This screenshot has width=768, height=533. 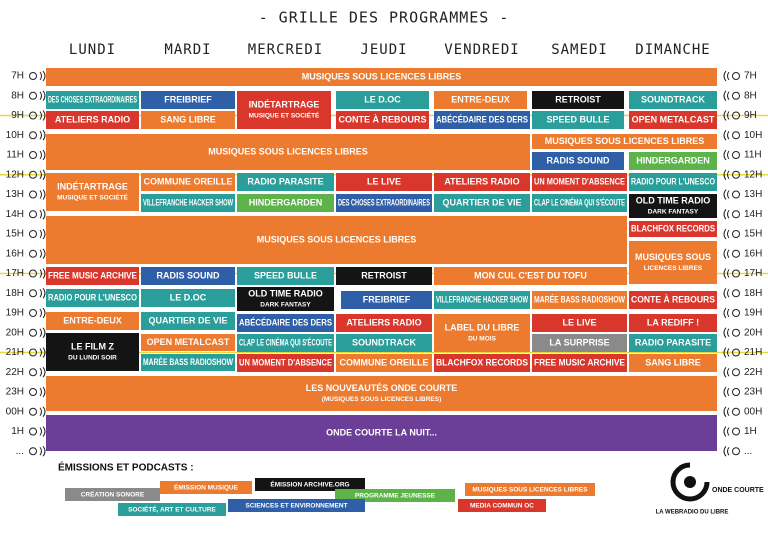 What do you see at coordinates (577, 119) in the screenshot?
I see `program-title: SPEED BULLE` at bounding box center [577, 119].